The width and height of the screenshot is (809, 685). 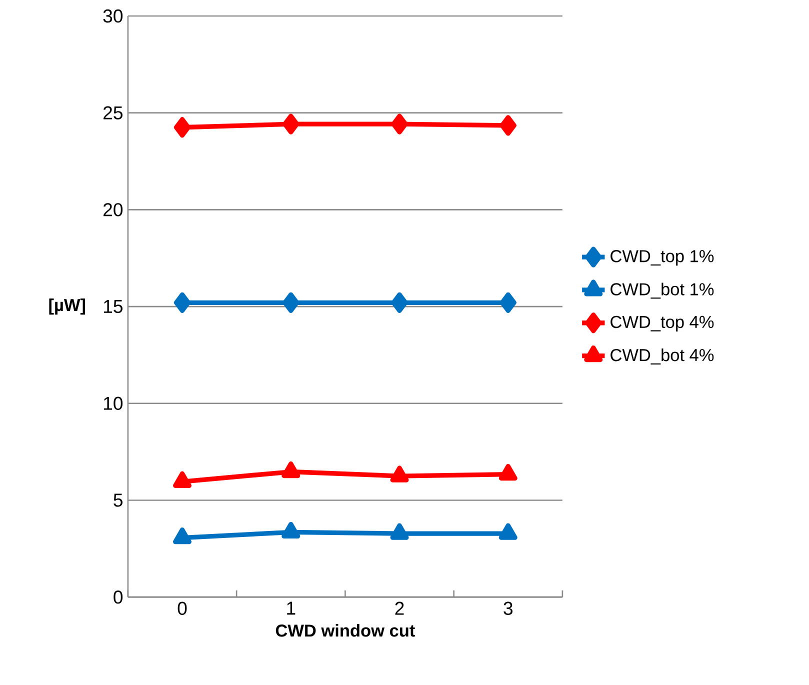 I want to click on y-tick-label: 20, so click(x=113, y=209).